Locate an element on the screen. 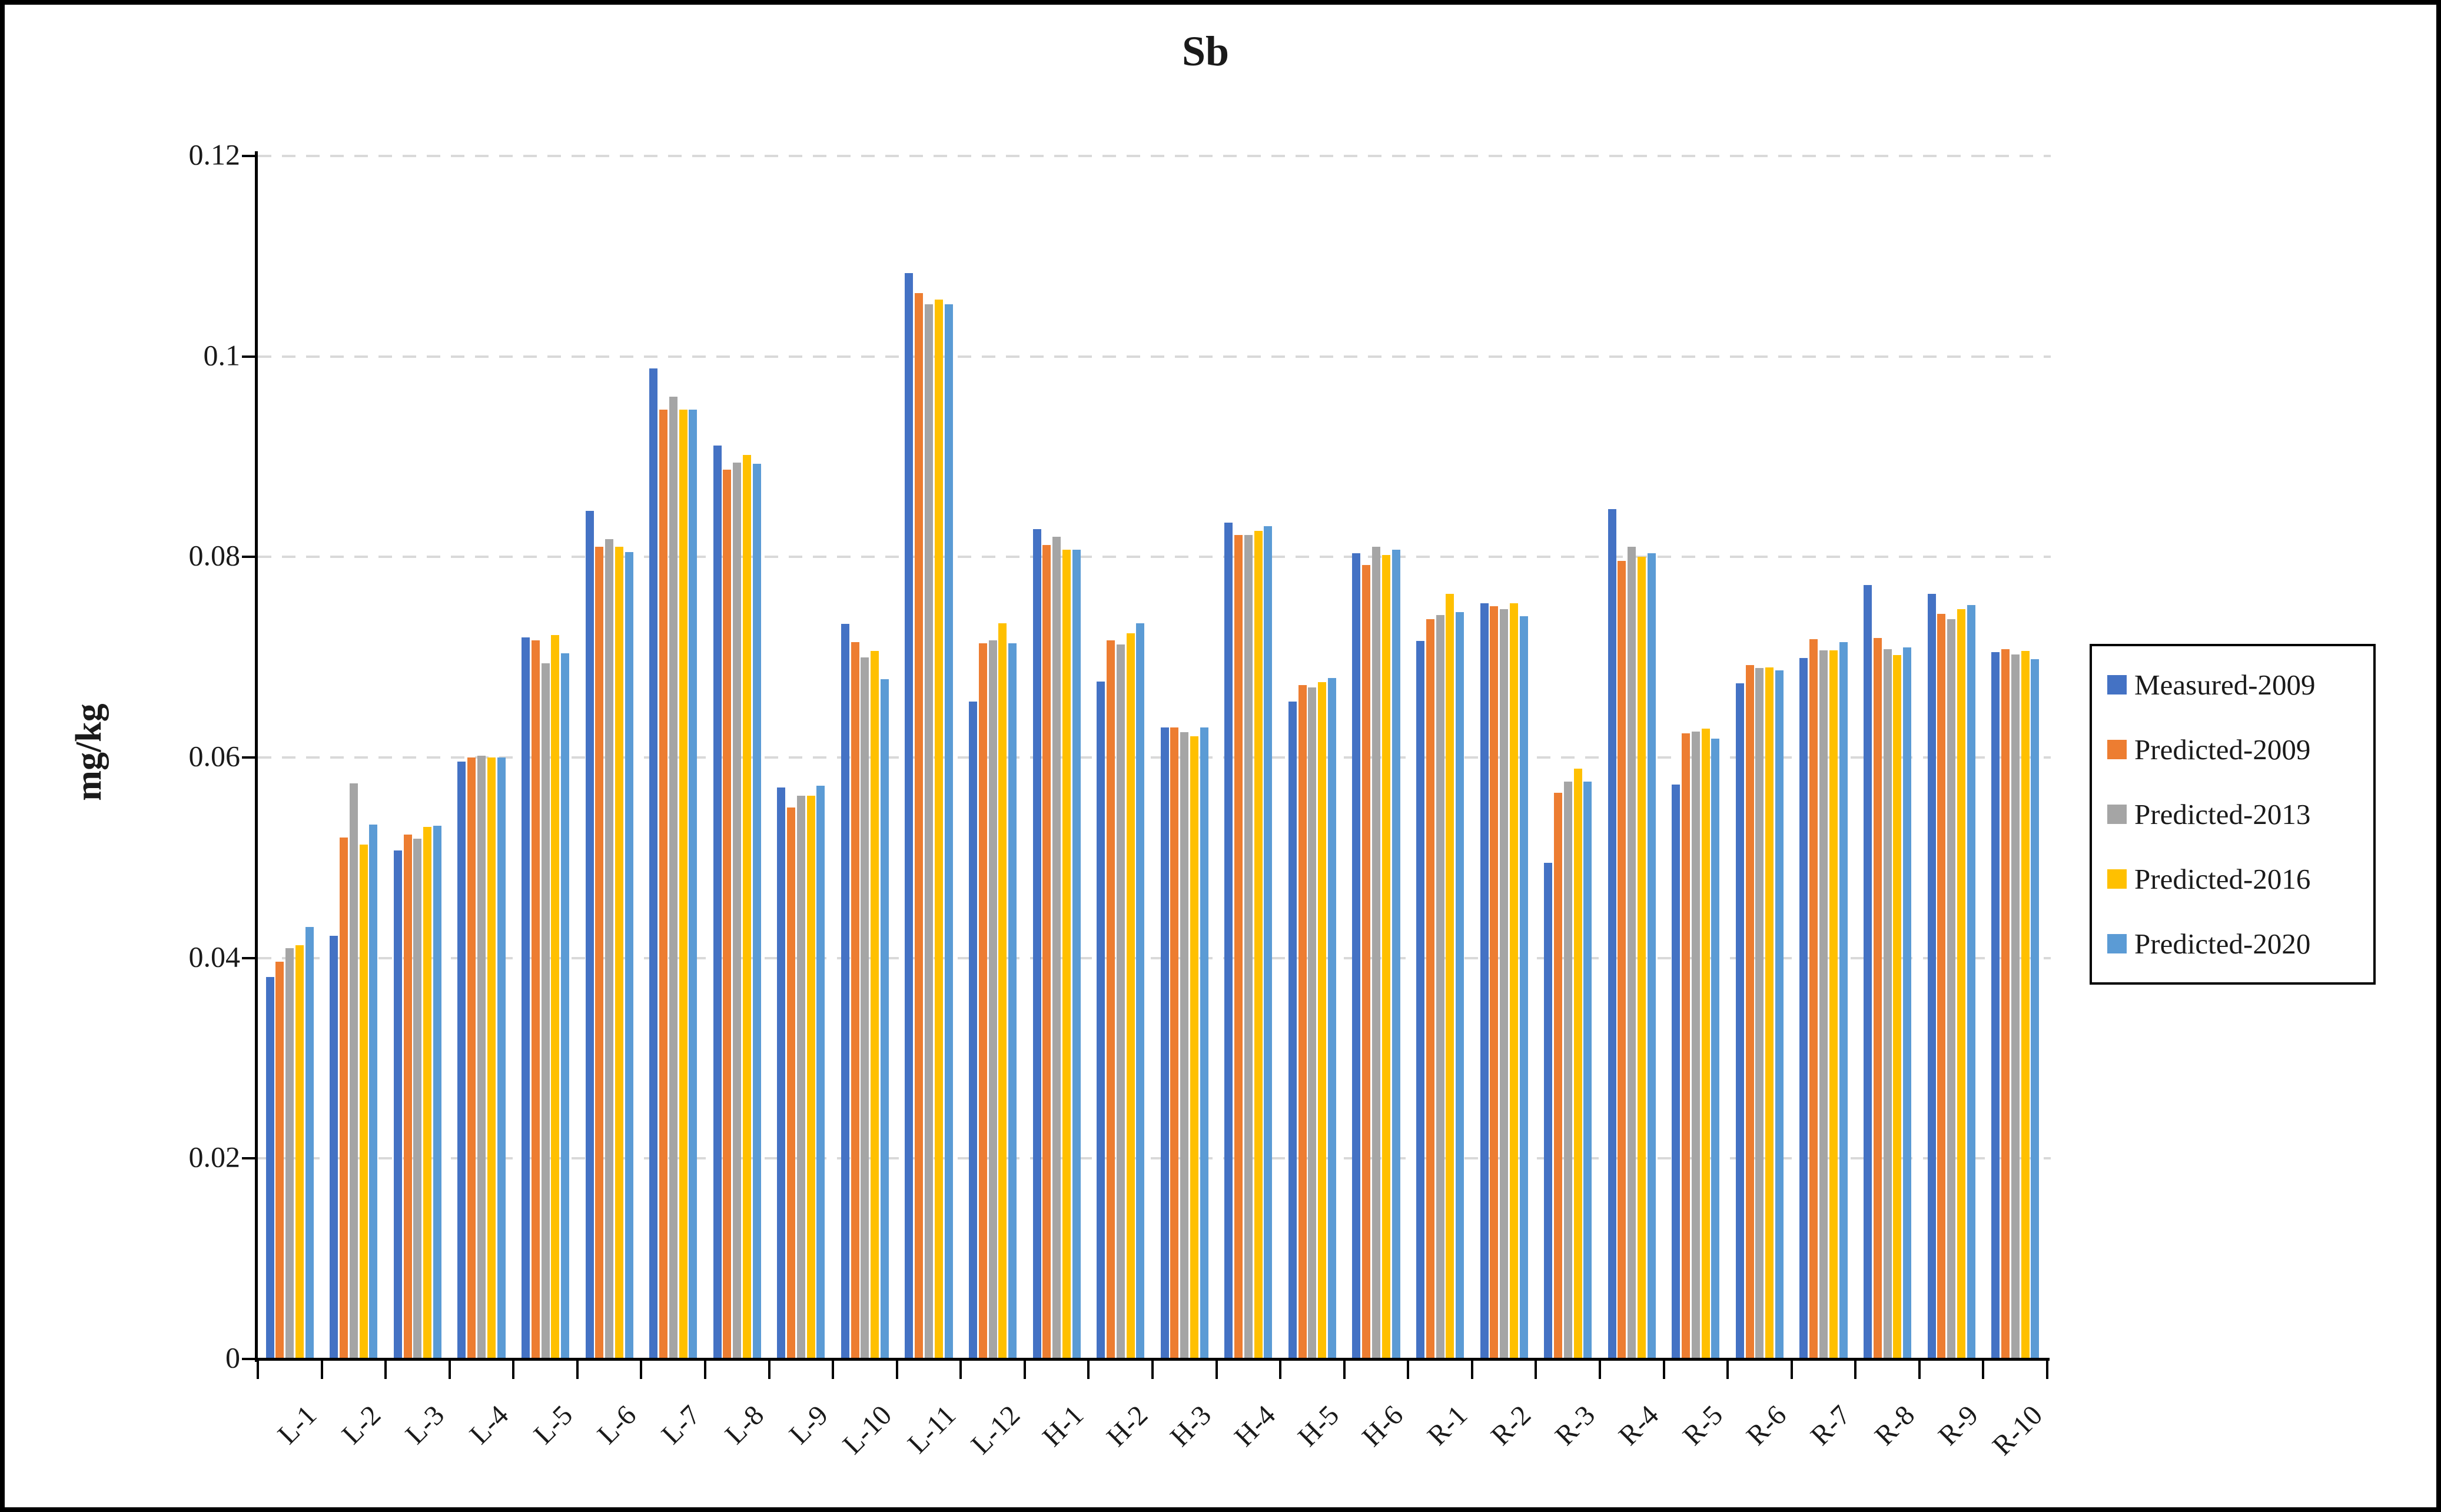 The width and height of the screenshot is (2441, 1512). y-tick-label: 0.02 is located at coordinates (215, 1158).